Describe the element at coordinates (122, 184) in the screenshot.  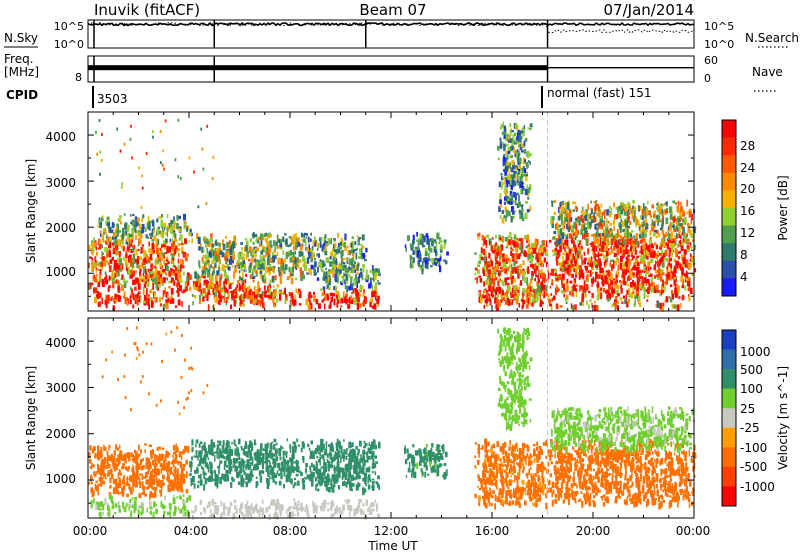
I see `heatmap-cell-sparse` at that location.